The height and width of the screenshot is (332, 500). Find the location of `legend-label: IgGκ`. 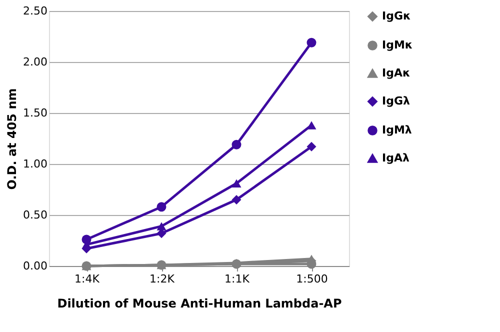

legend-label: IgGκ is located at coordinates (396, 16).